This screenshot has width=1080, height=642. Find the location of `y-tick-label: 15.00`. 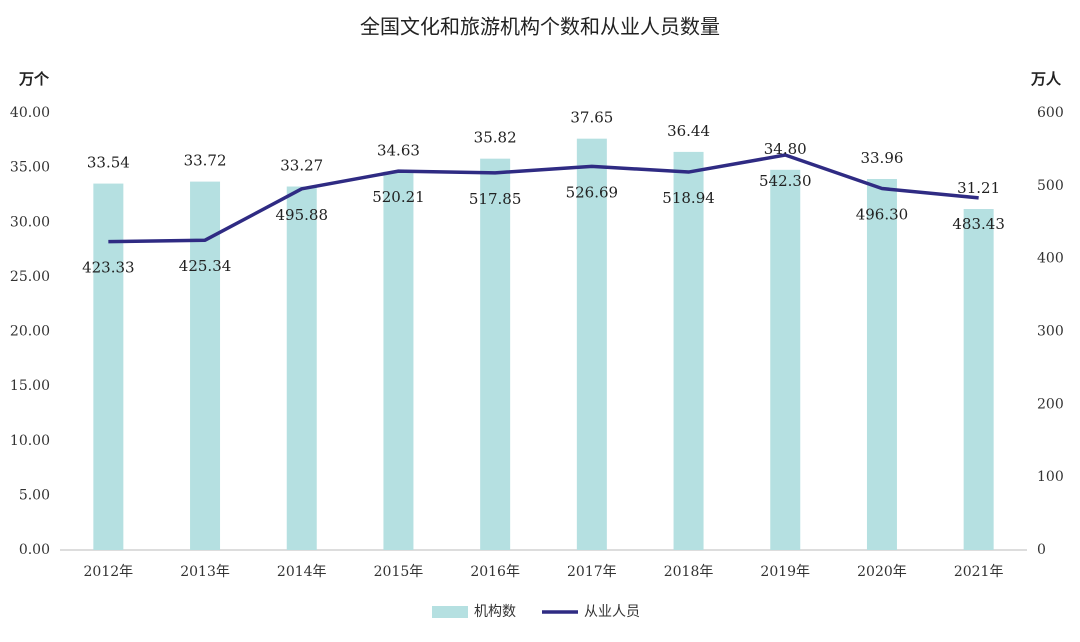

y-tick-label: 15.00 is located at coordinates (30, 386).